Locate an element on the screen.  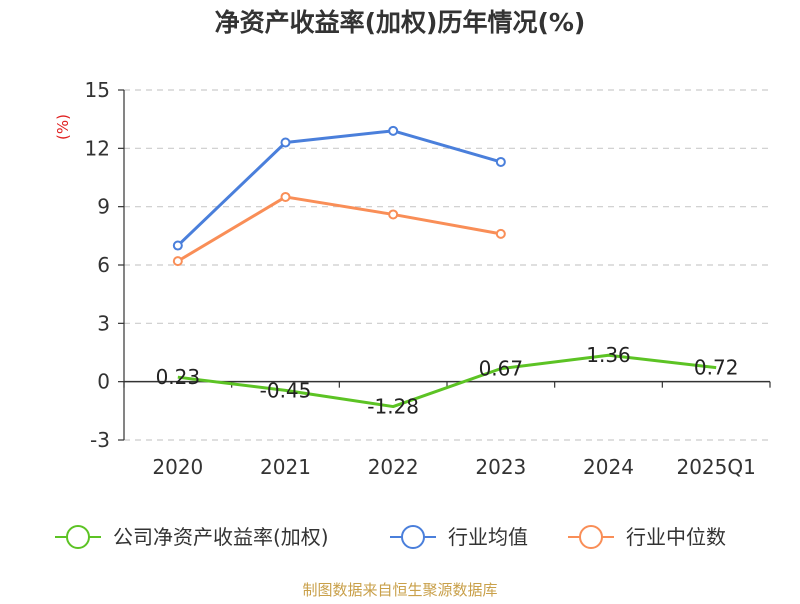
data-label: -1.28 is located at coordinates (393, 407).